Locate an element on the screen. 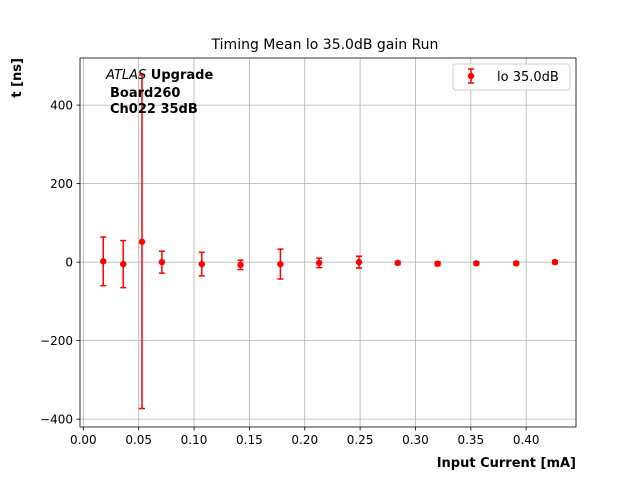 The width and height of the screenshot is (640, 484). atlas-annotation: ATLAS Upgrade Board260 Ch022 35dB is located at coordinates (159, 92).